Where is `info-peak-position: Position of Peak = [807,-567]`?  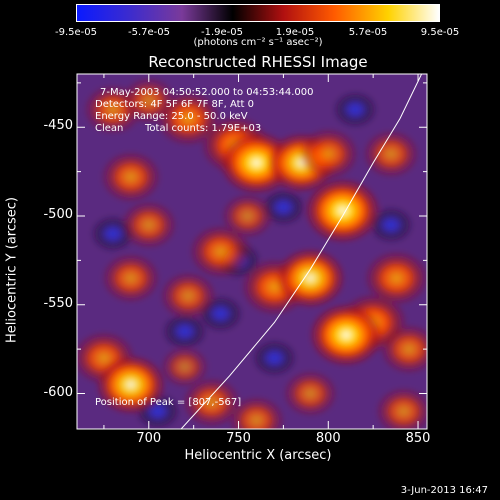 info-peak-position: Position of Peak = [807,-567] is located at coordinates (168, 402).